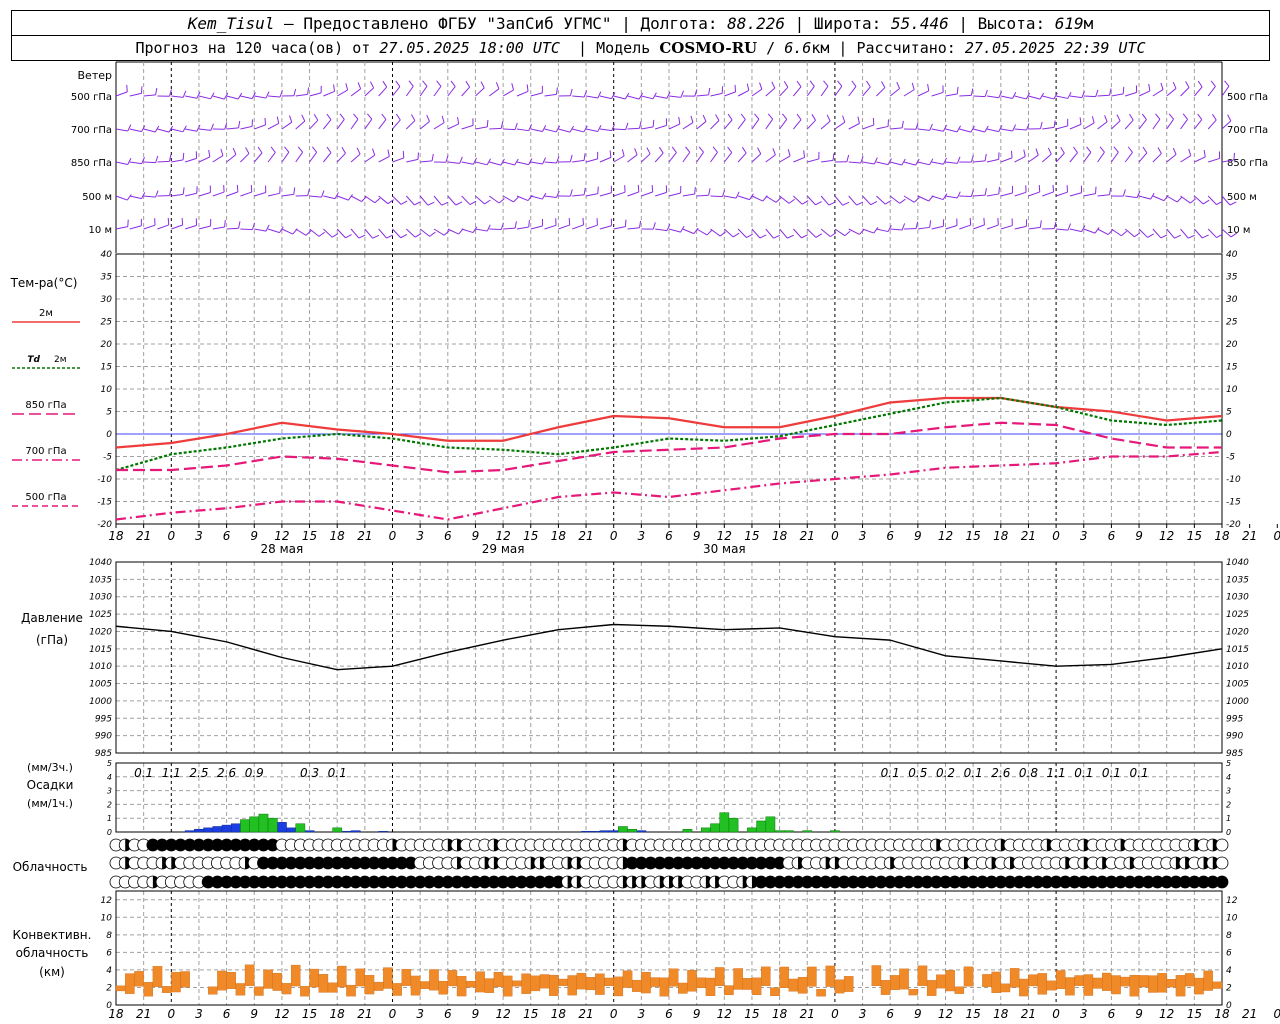  I want to click on legend-td-label: Td, so click(33, 360).